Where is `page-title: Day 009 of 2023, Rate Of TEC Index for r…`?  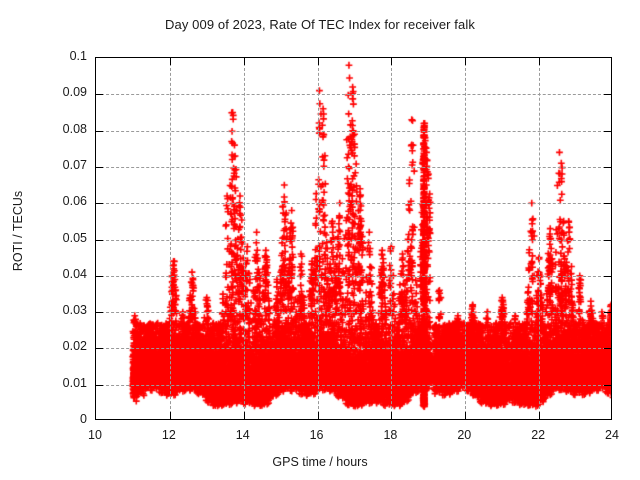
page-title: Day 009 of 2023, Rate Of TEC Index for r… is located at coordinates (320, 24).